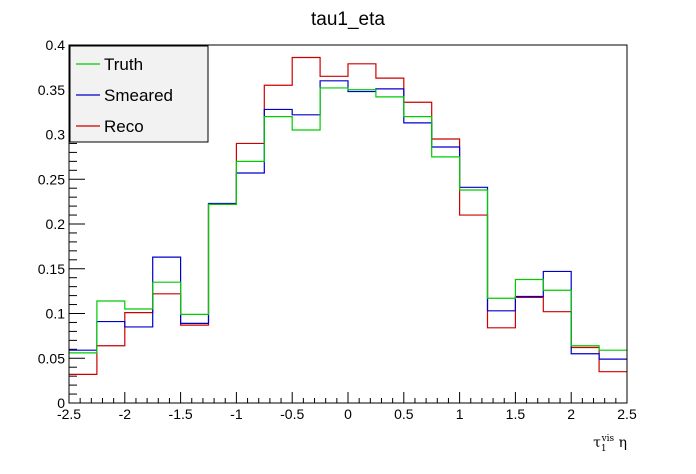  Describe the element at coordinates (292, 414) in the screenshot. I see `x-tick-label: -0.5` at that location.